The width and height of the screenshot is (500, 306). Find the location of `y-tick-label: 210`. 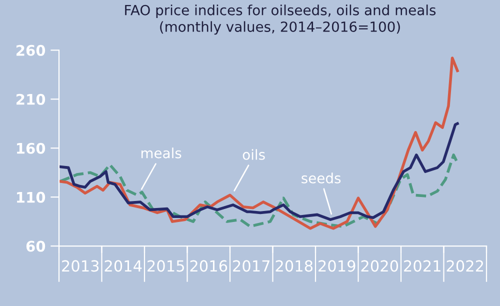

y-tick-label: 210 is located at coordinates (31, 99).